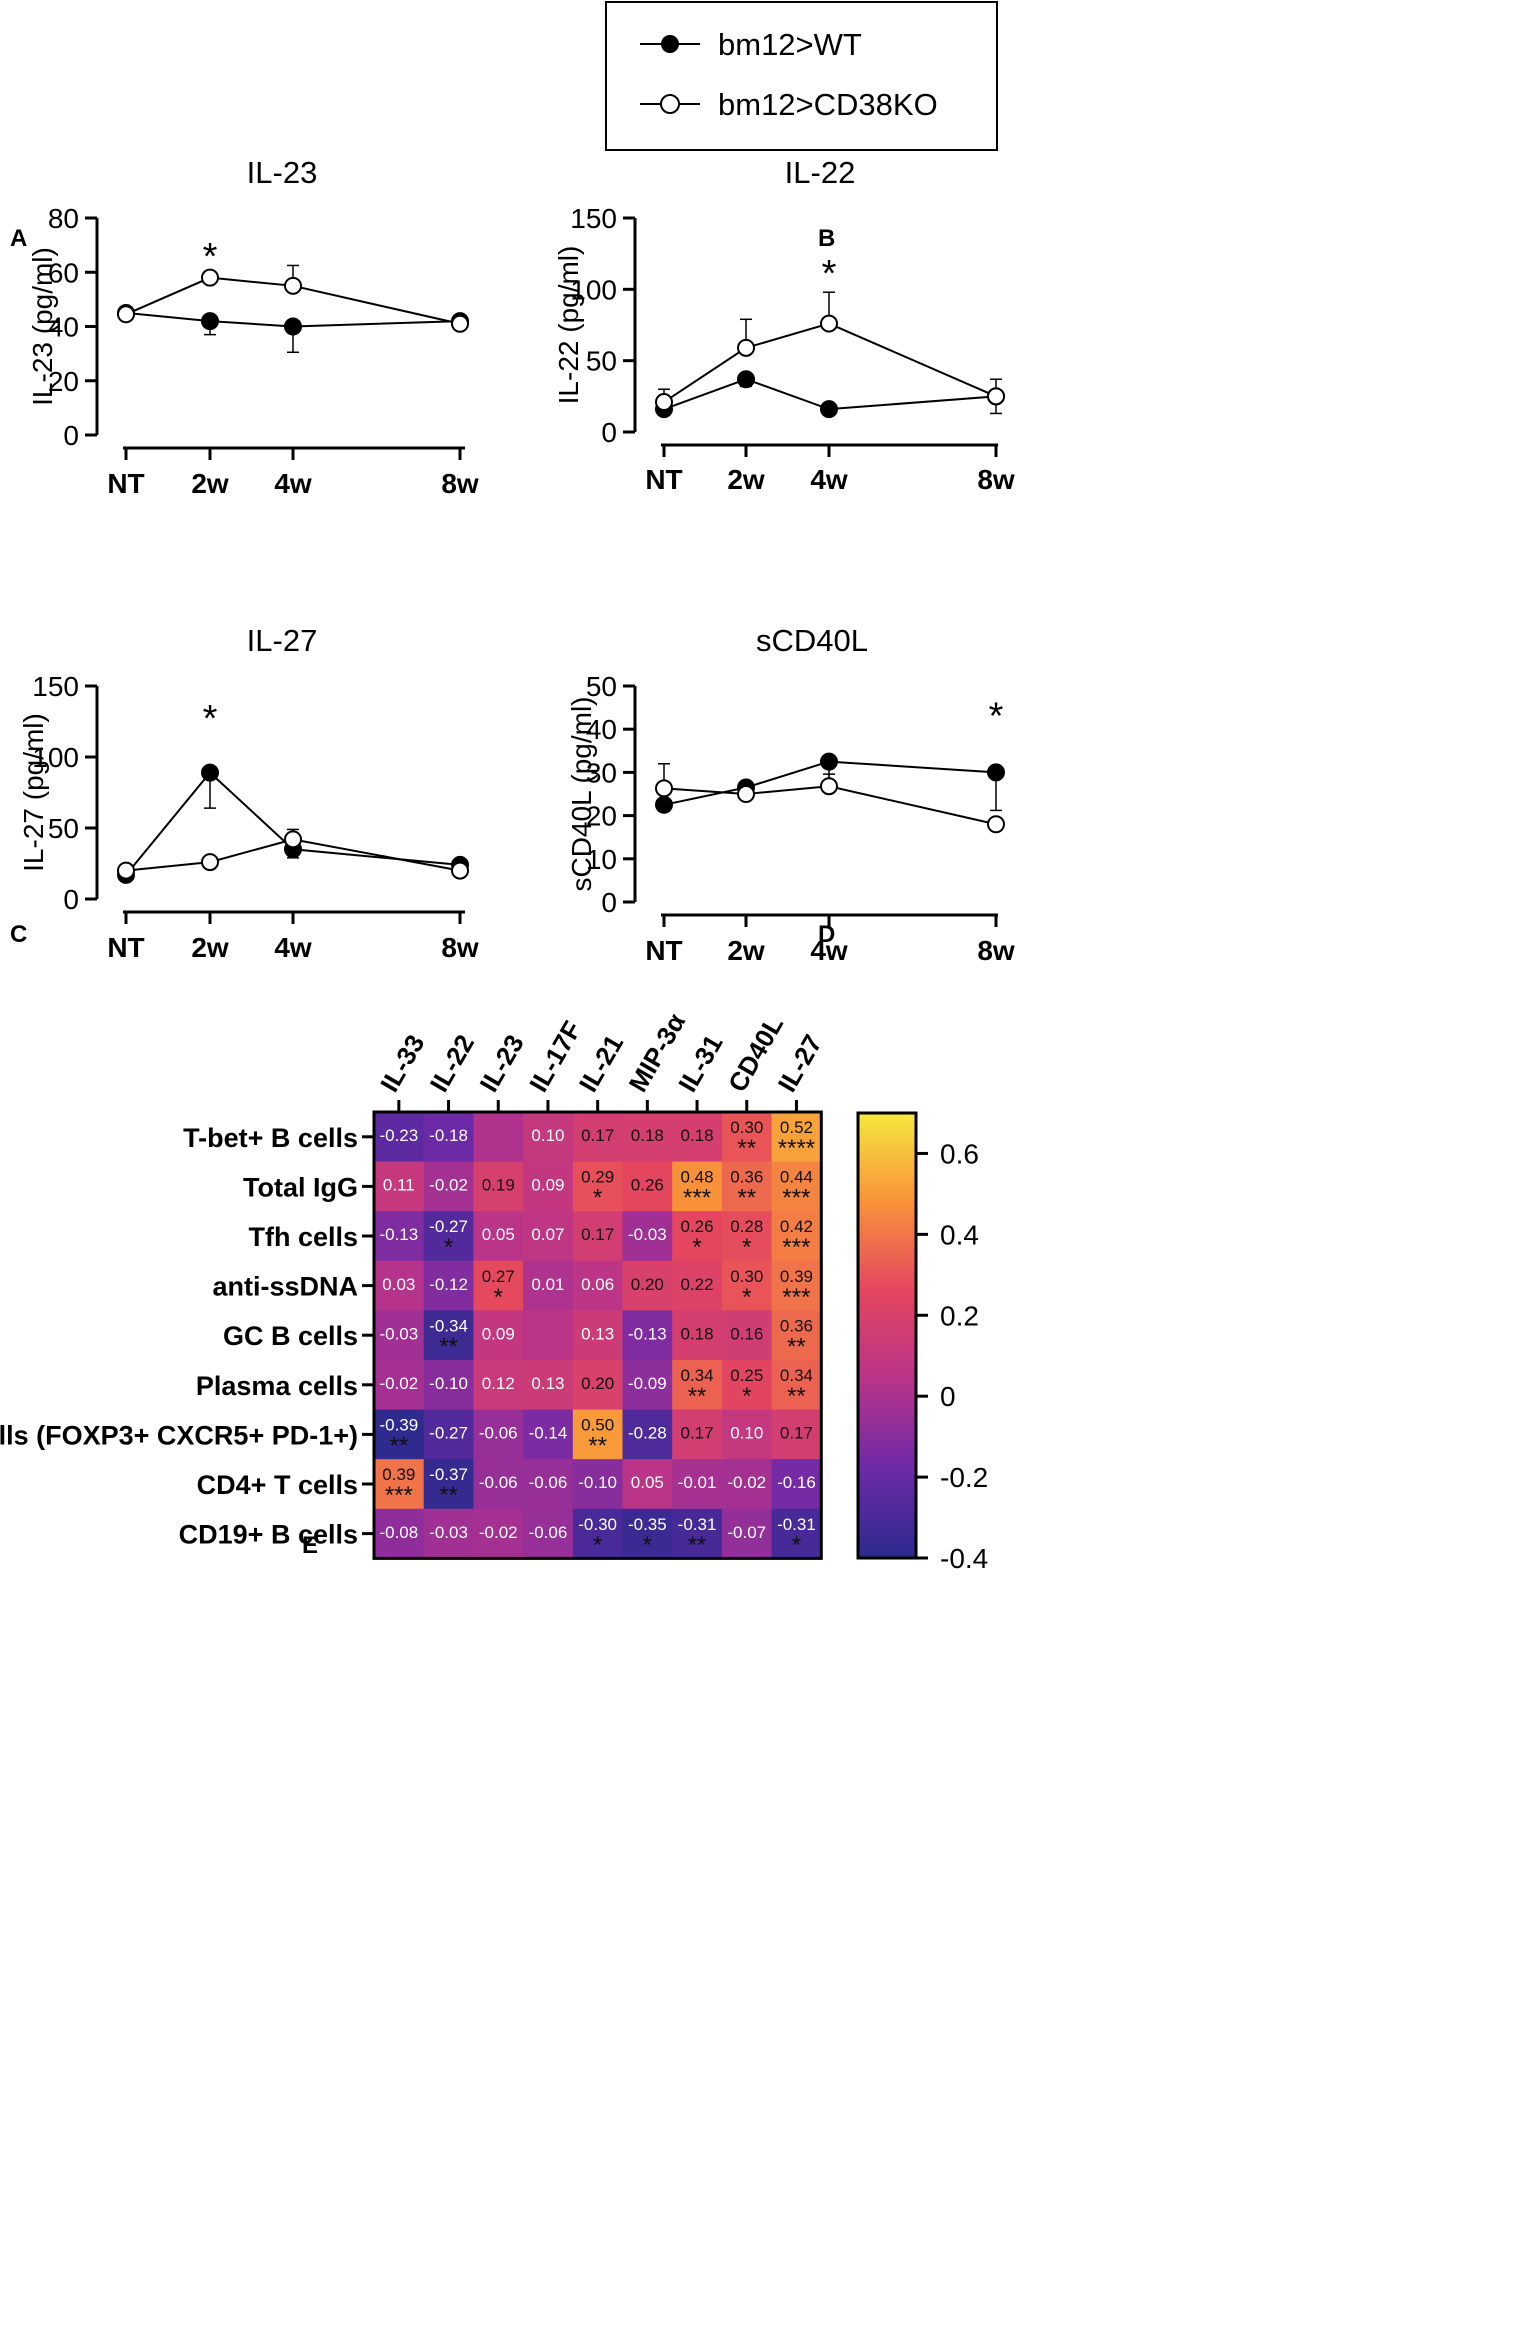  Describe the element at coordinates (277, 1485) in the screenshot. I see `heatmap-row-label: CD4+ T cells` at that location.